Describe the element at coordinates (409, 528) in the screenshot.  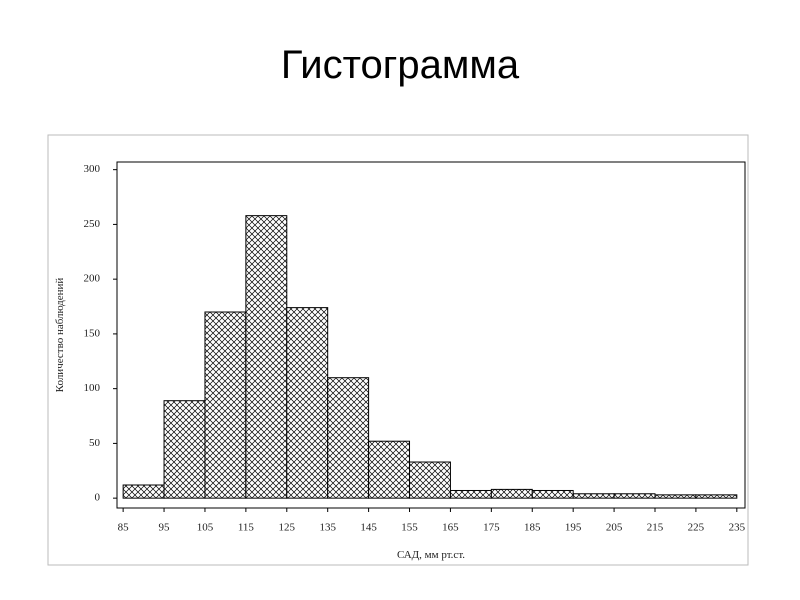
I see `x-tick-label: 155` at that location.